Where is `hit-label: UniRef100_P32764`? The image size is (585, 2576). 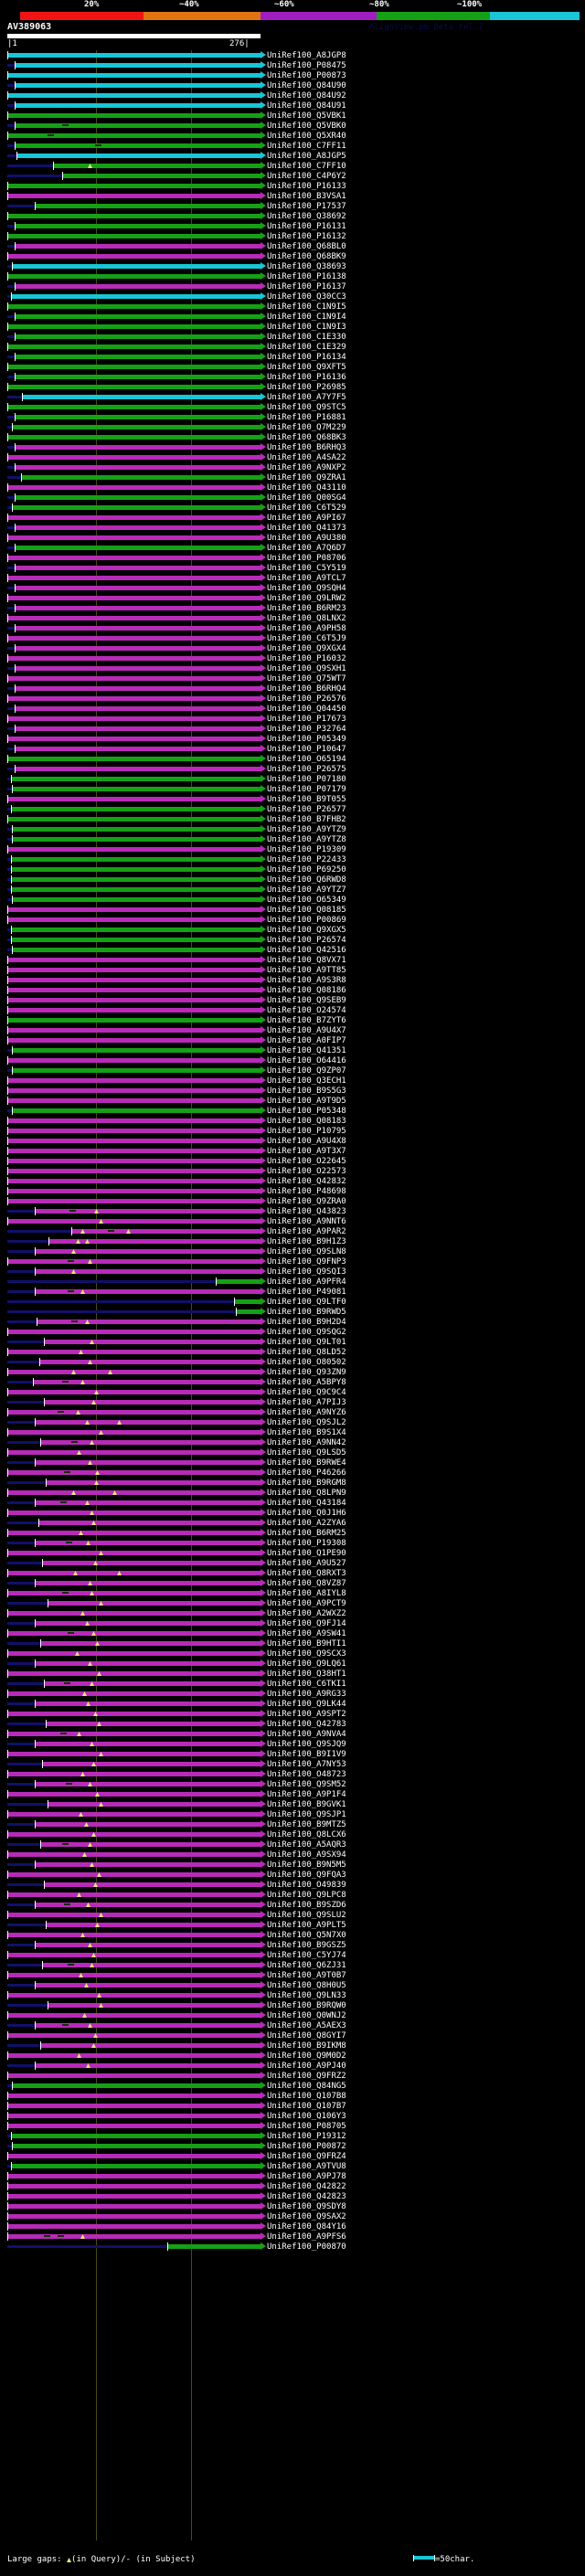
hit-label: UniRef100_P32764 is located at coordinates (307, 729).